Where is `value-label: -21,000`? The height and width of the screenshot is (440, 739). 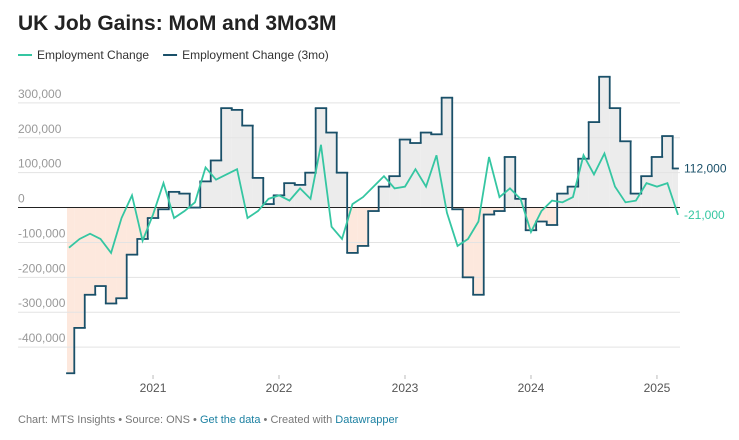 value-label: -21,000 is located at coordinates (704, 215).